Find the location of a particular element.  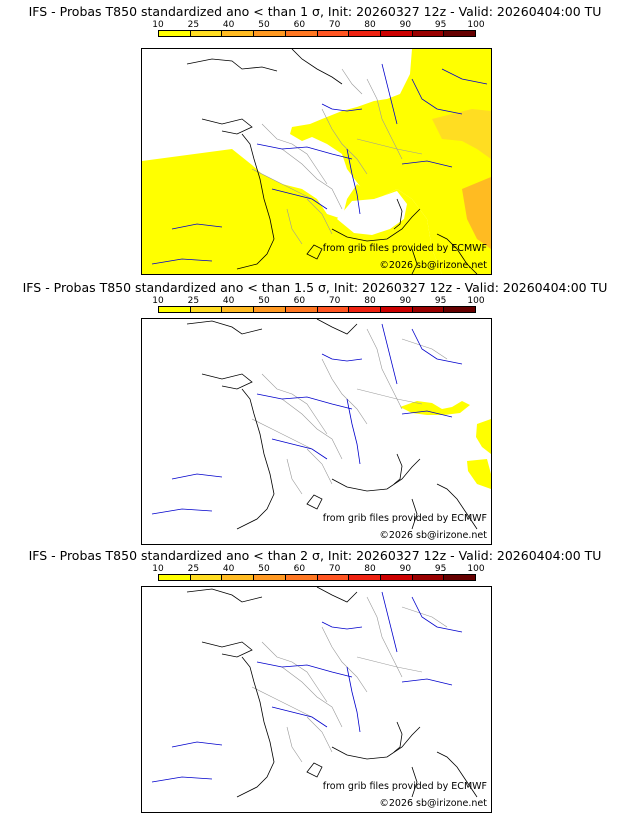

probability-fill is located at coordinates (445, 445).